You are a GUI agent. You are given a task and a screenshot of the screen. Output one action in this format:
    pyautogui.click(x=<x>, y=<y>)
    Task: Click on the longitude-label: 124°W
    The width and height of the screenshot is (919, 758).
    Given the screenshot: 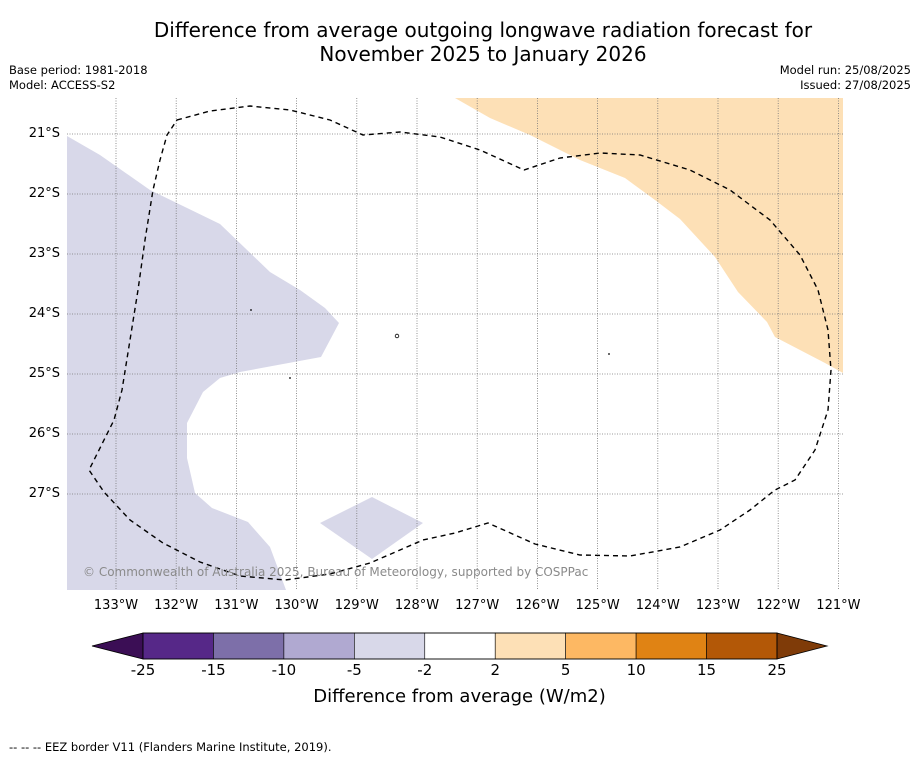 What is the action you would take?
    pyautogui.click(x=657, y=605)
    